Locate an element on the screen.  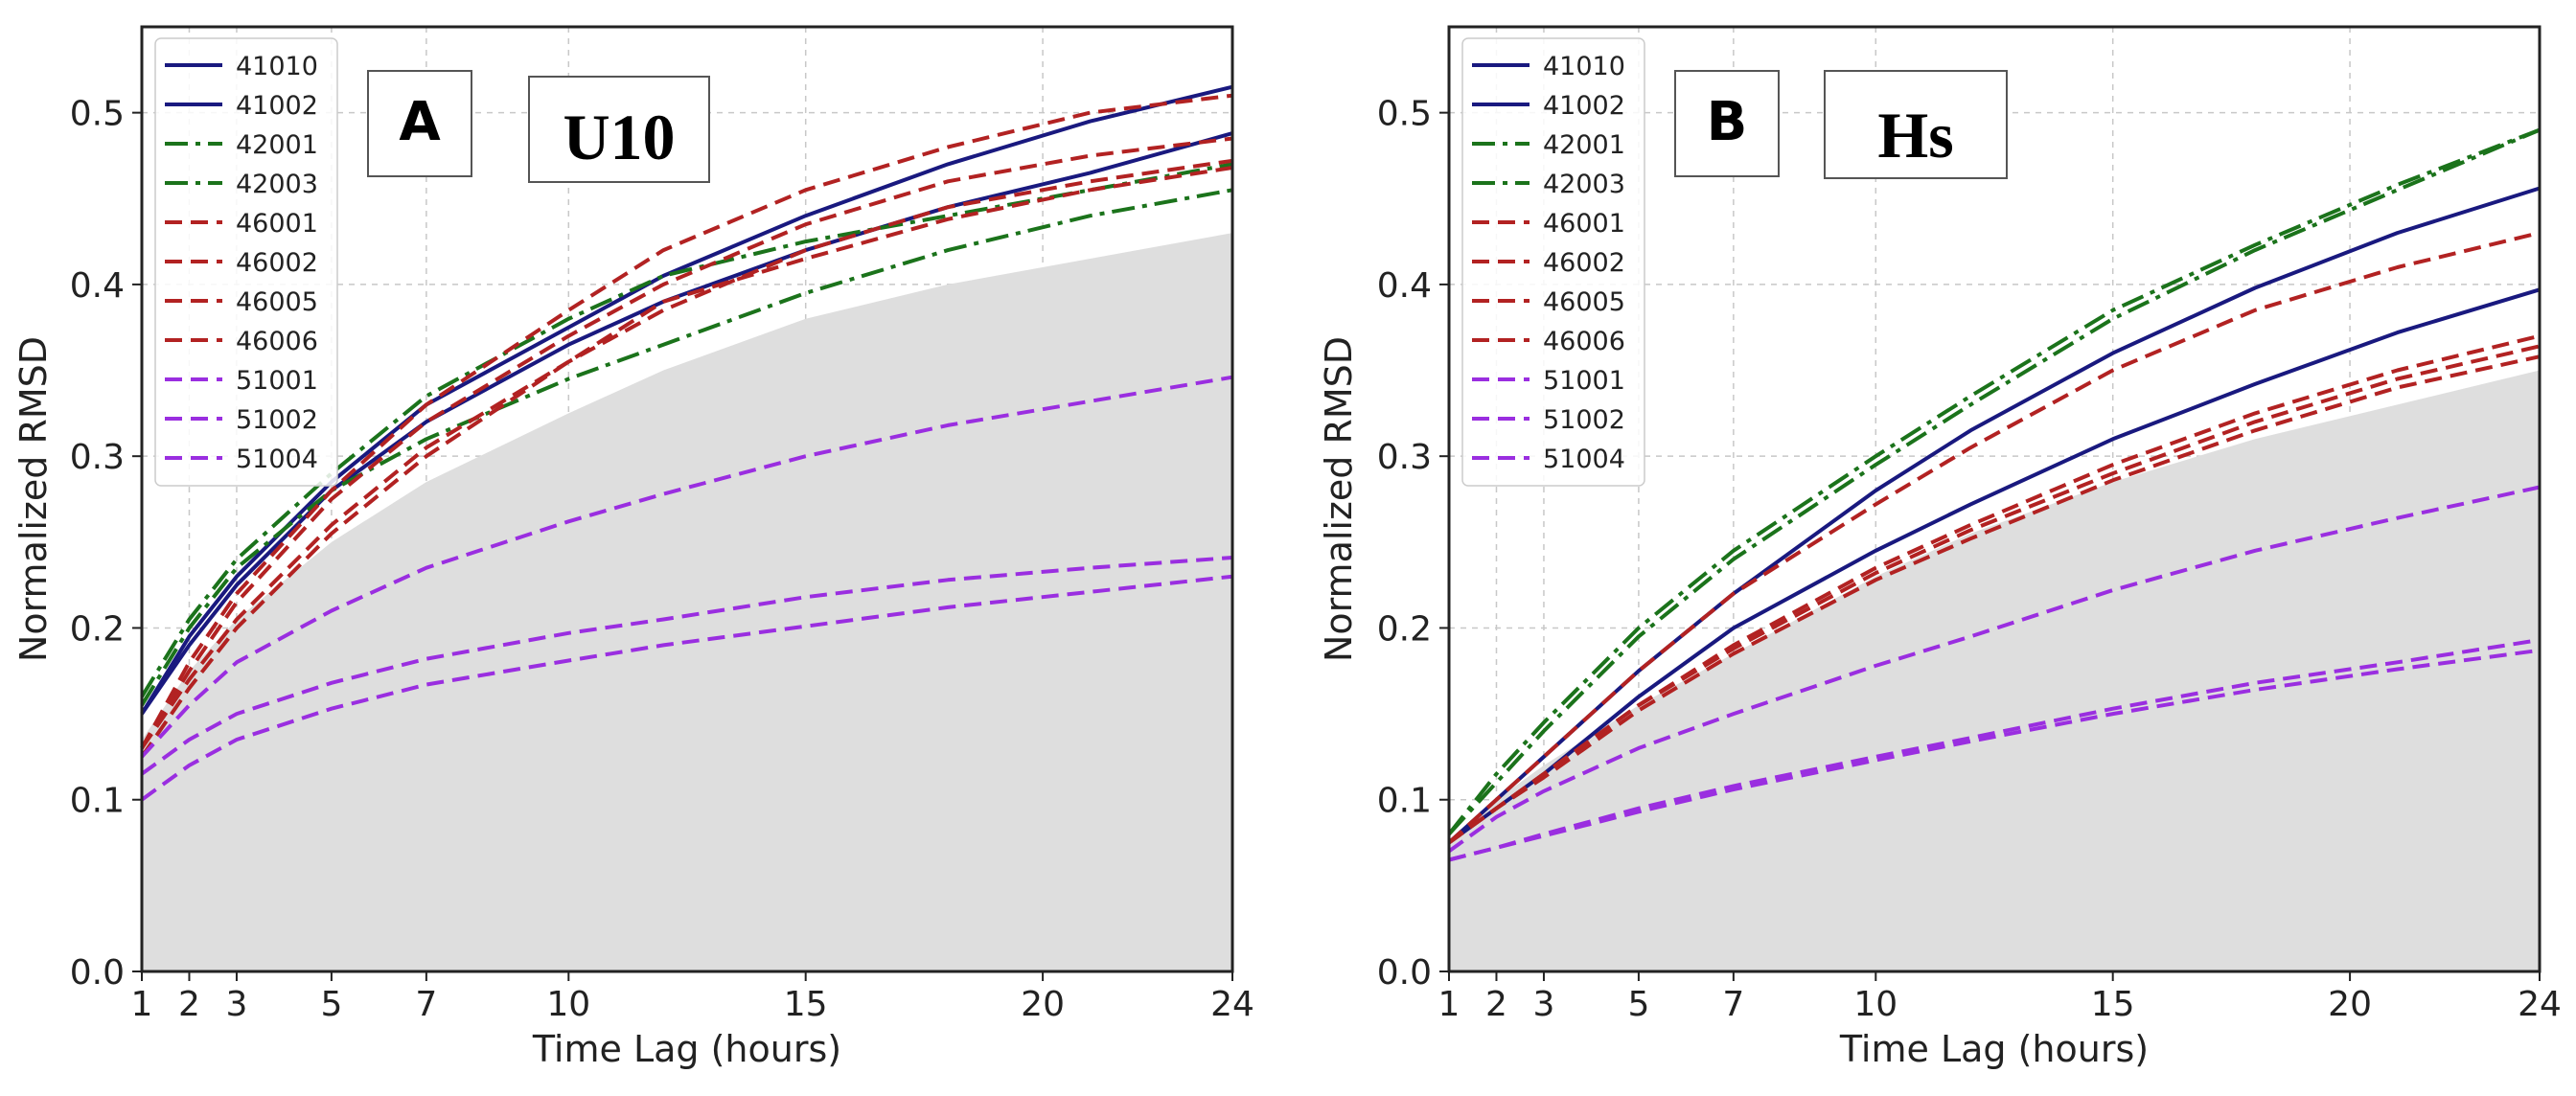
panel-a-legend-label-46006: 46006 is located at coordinates (277, 341).